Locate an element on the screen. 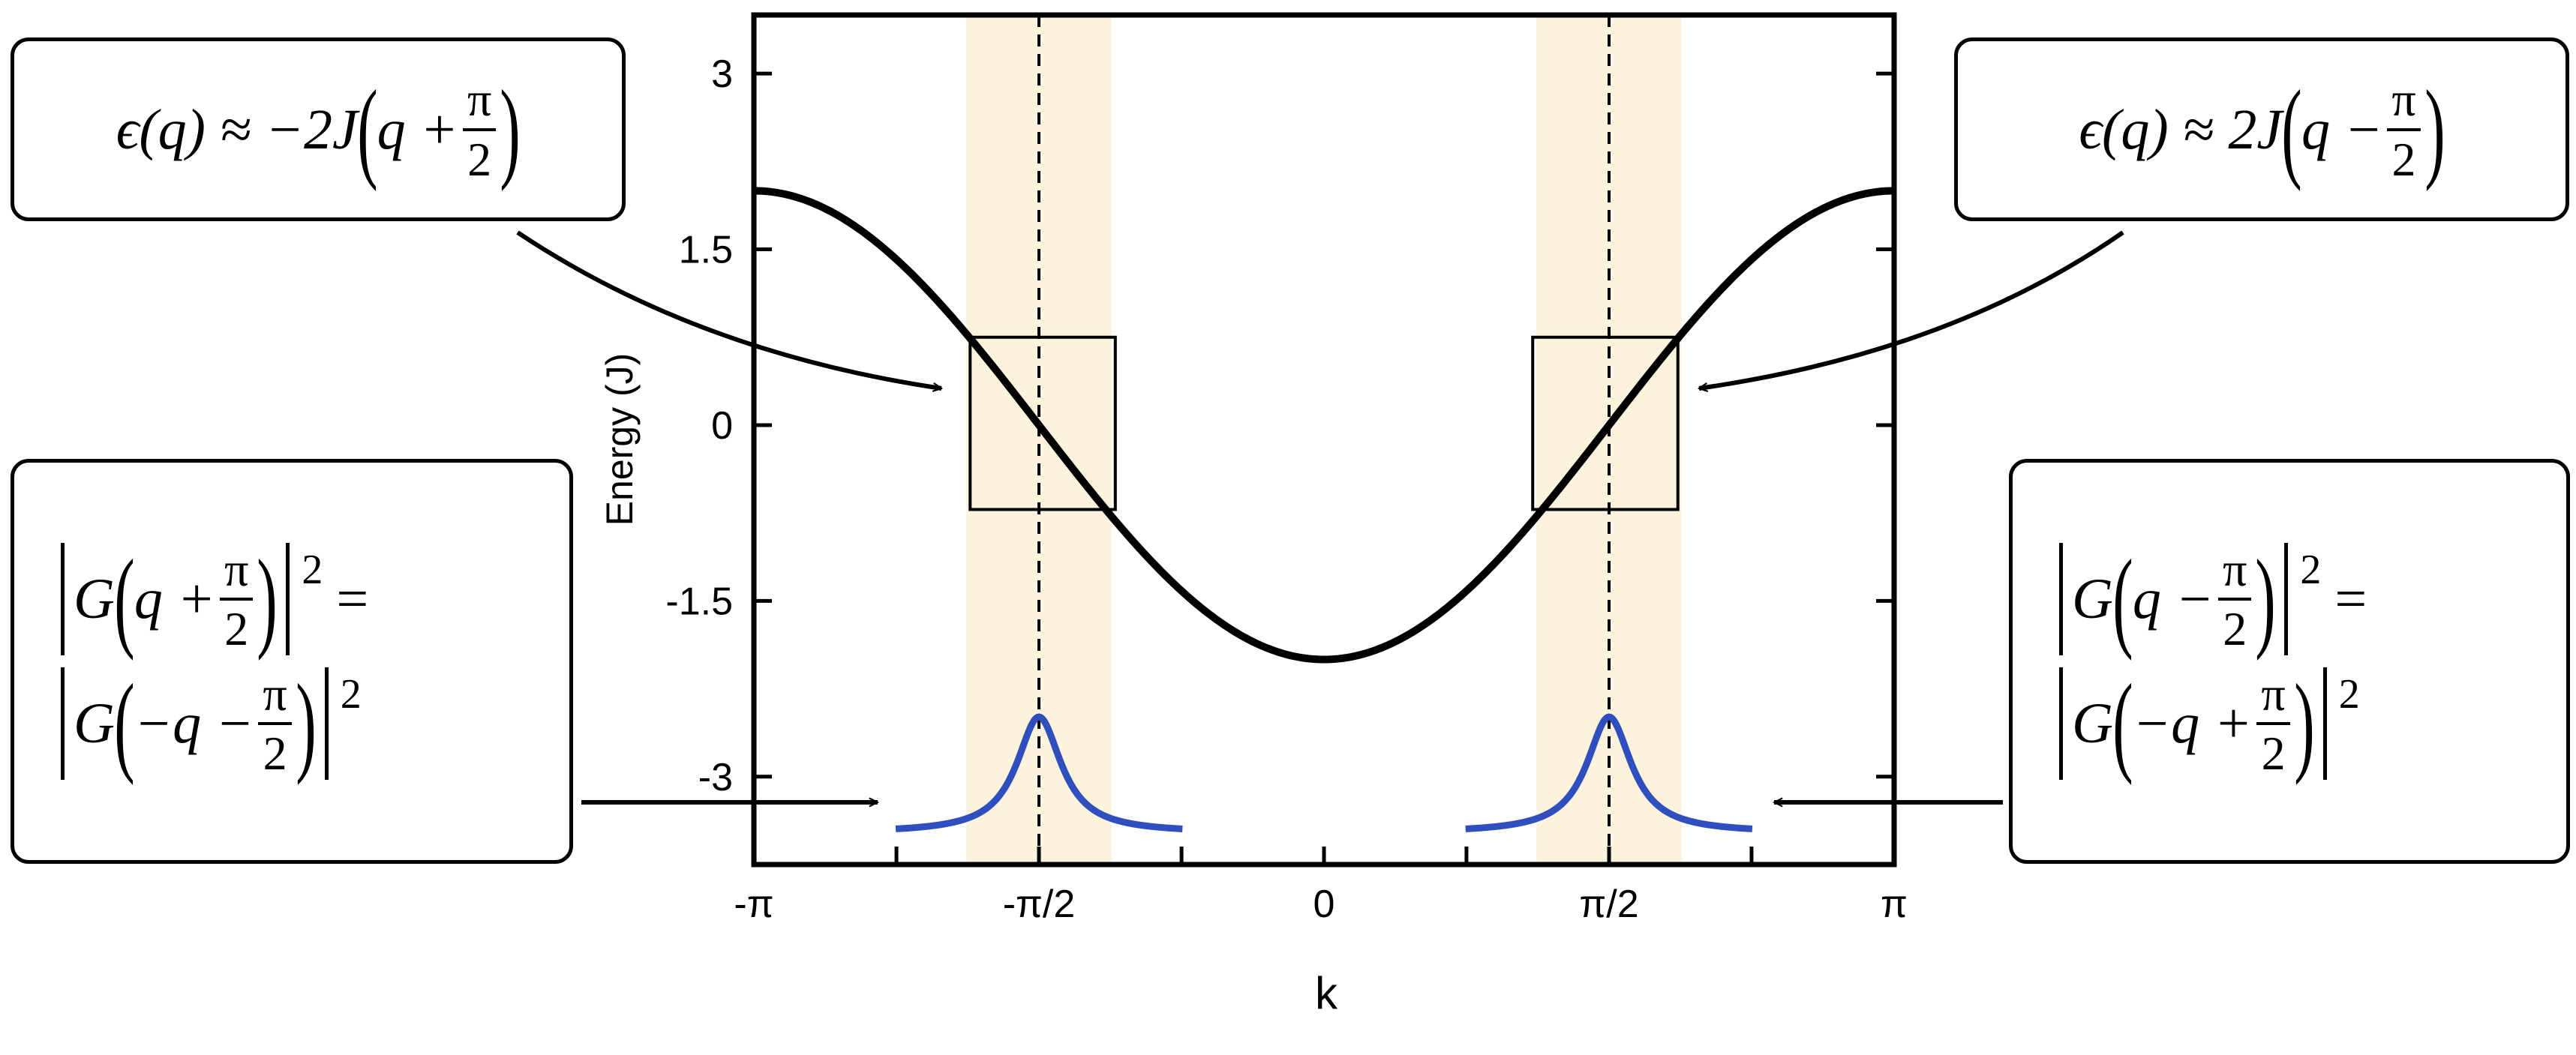 This screenshot has width=2576, height=1055. eq-lhs: ϵ(q) ≈ −2J is located at coordinates (237, 129).